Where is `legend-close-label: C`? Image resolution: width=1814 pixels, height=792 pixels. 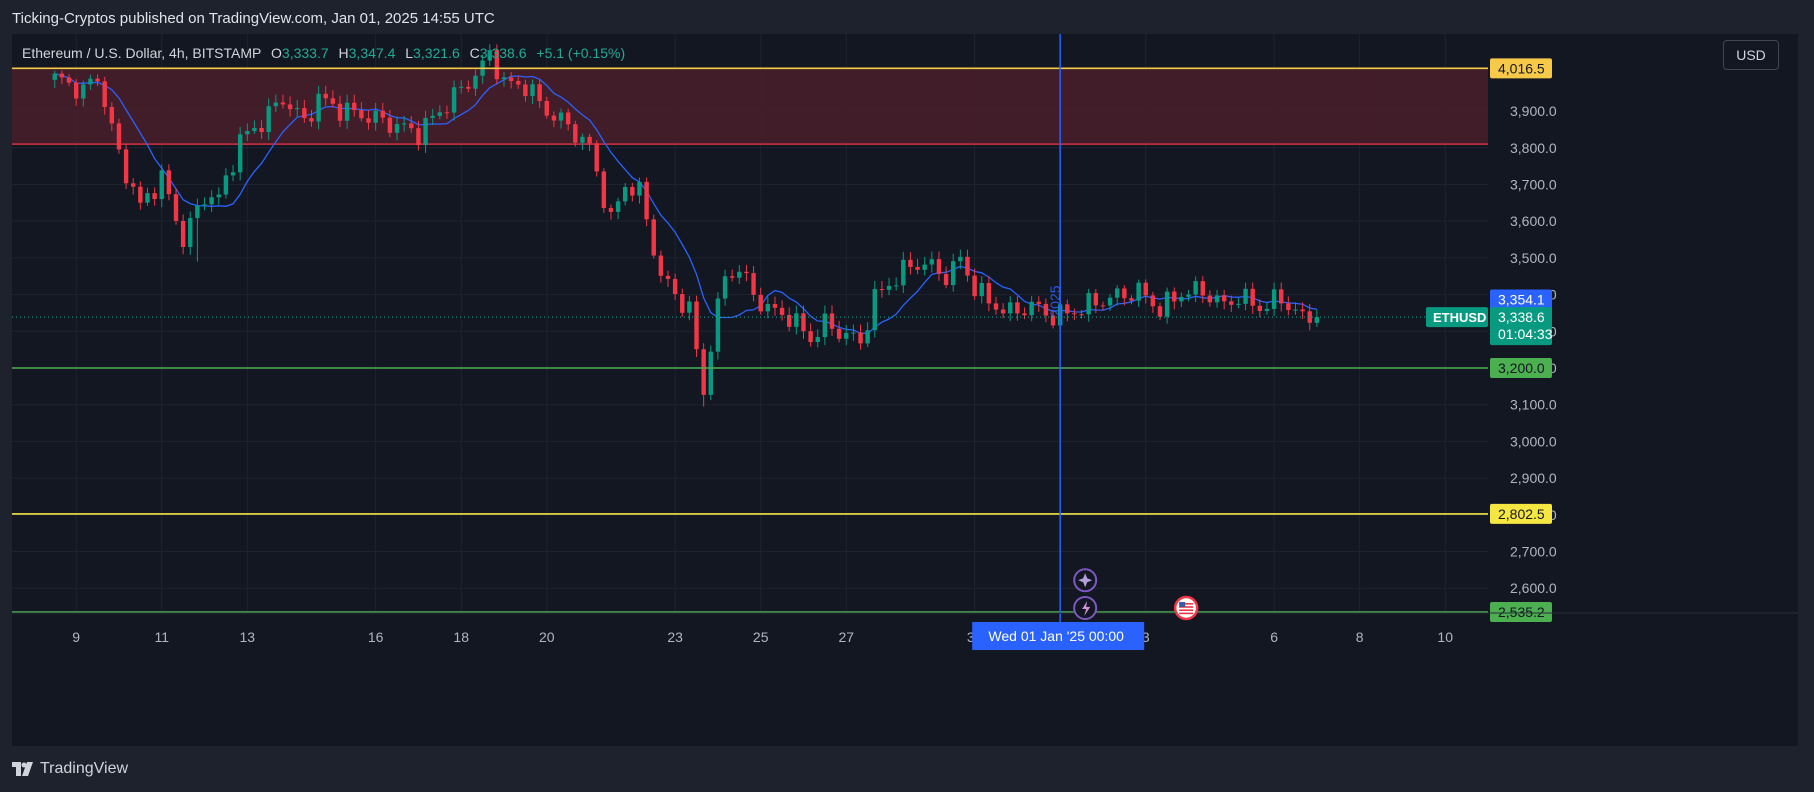 legend-close-label: C is located at coordinates (474, 53).